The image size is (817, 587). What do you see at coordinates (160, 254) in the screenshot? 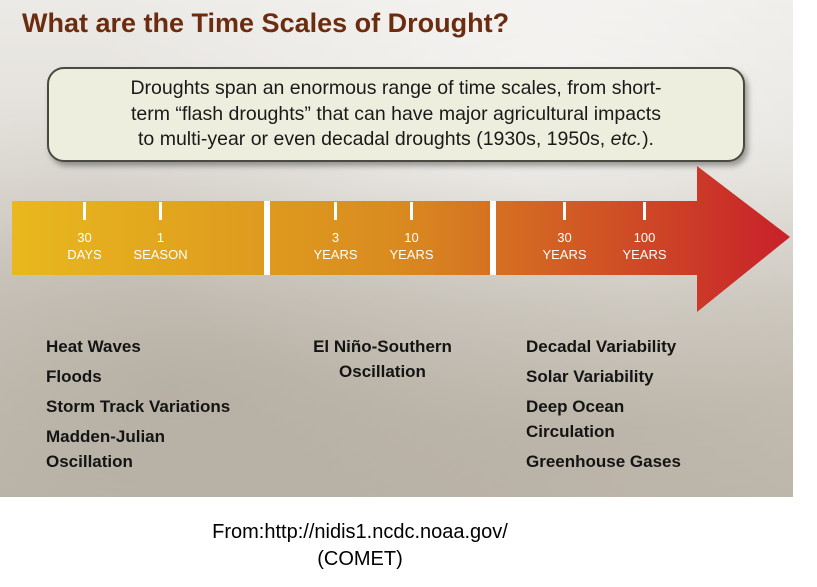
I see `tick-1-season-unit: SEASON` at bounding box center [160, 254].